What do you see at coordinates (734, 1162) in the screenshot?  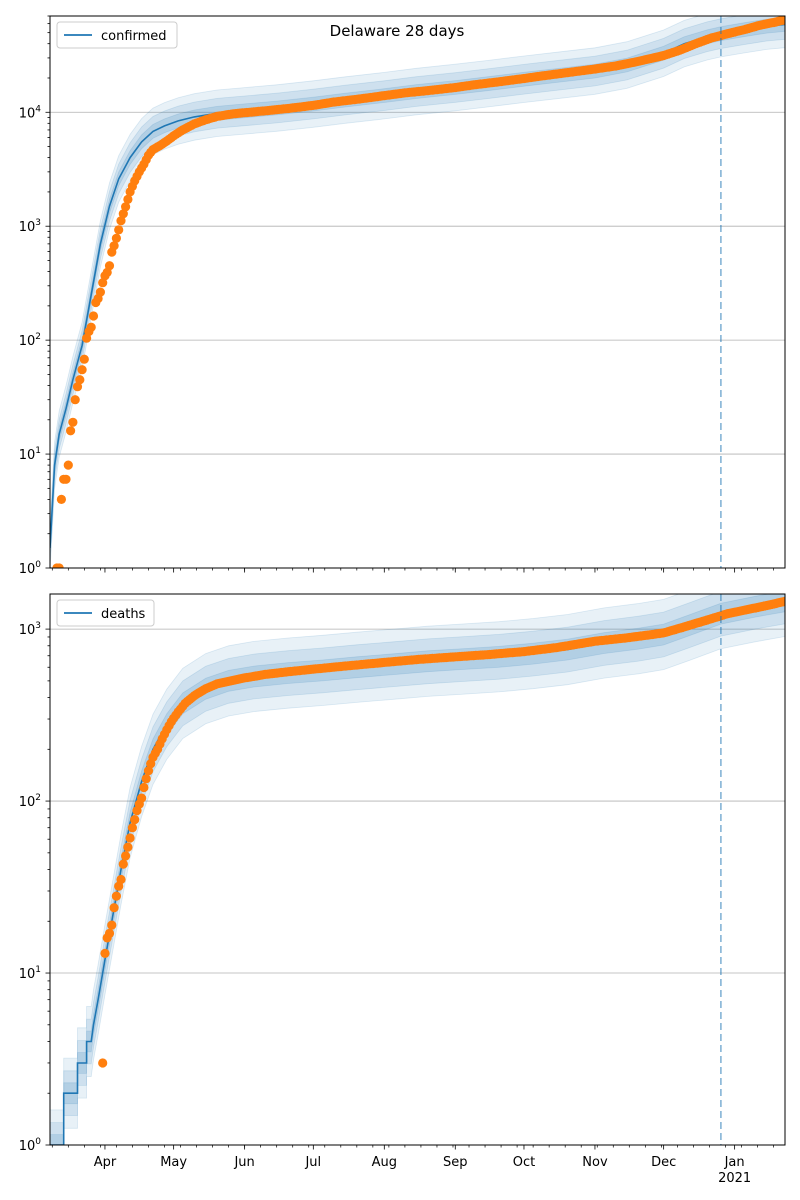 I see `x-tick-label: Jan` at bounding box center [734, 1162].